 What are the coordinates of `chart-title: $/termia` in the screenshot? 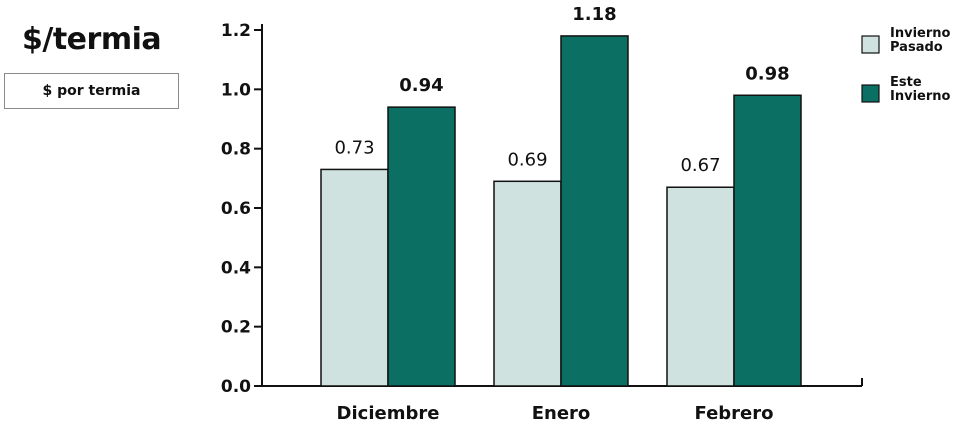 It's located at (92, 39).